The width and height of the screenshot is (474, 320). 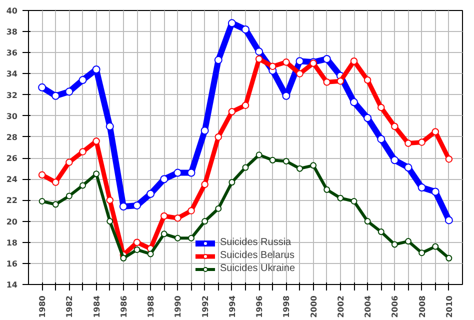 I want to click on y-tick-label: 36, so click(x=12, y=53).